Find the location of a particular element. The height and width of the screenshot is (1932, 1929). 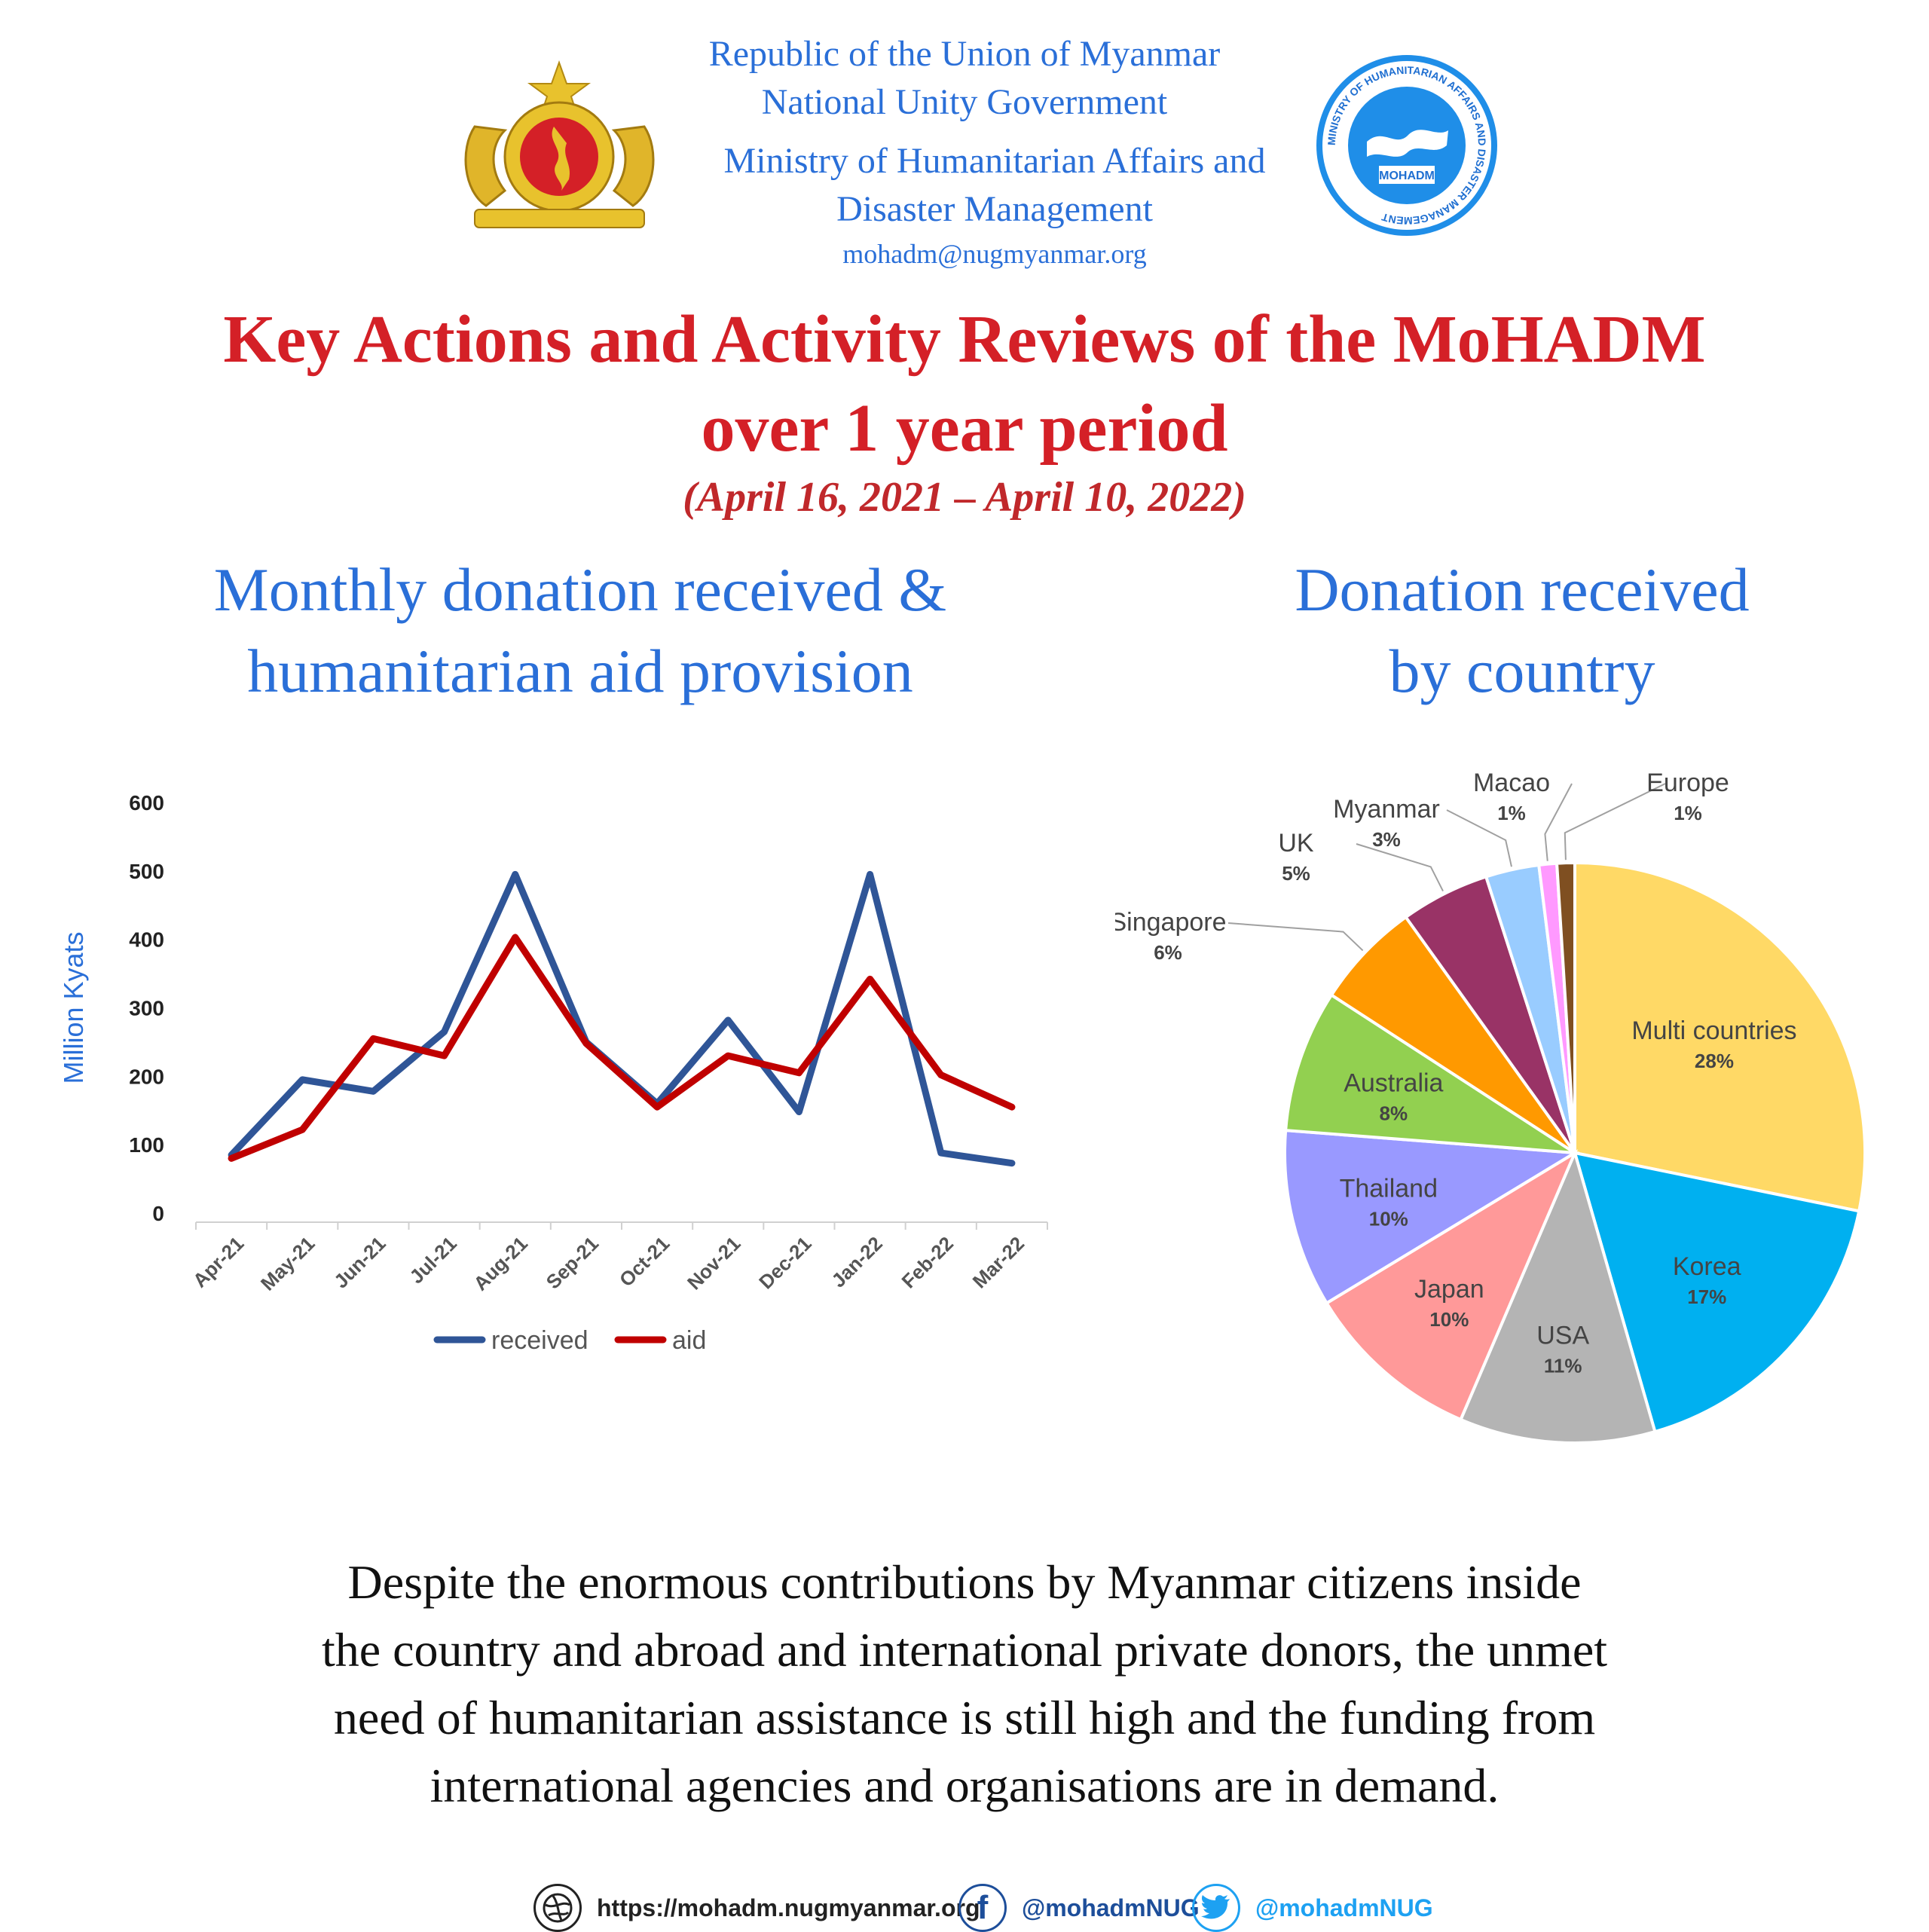

x-tick-label: Oct-21 is located at coordinates (644, 1261).